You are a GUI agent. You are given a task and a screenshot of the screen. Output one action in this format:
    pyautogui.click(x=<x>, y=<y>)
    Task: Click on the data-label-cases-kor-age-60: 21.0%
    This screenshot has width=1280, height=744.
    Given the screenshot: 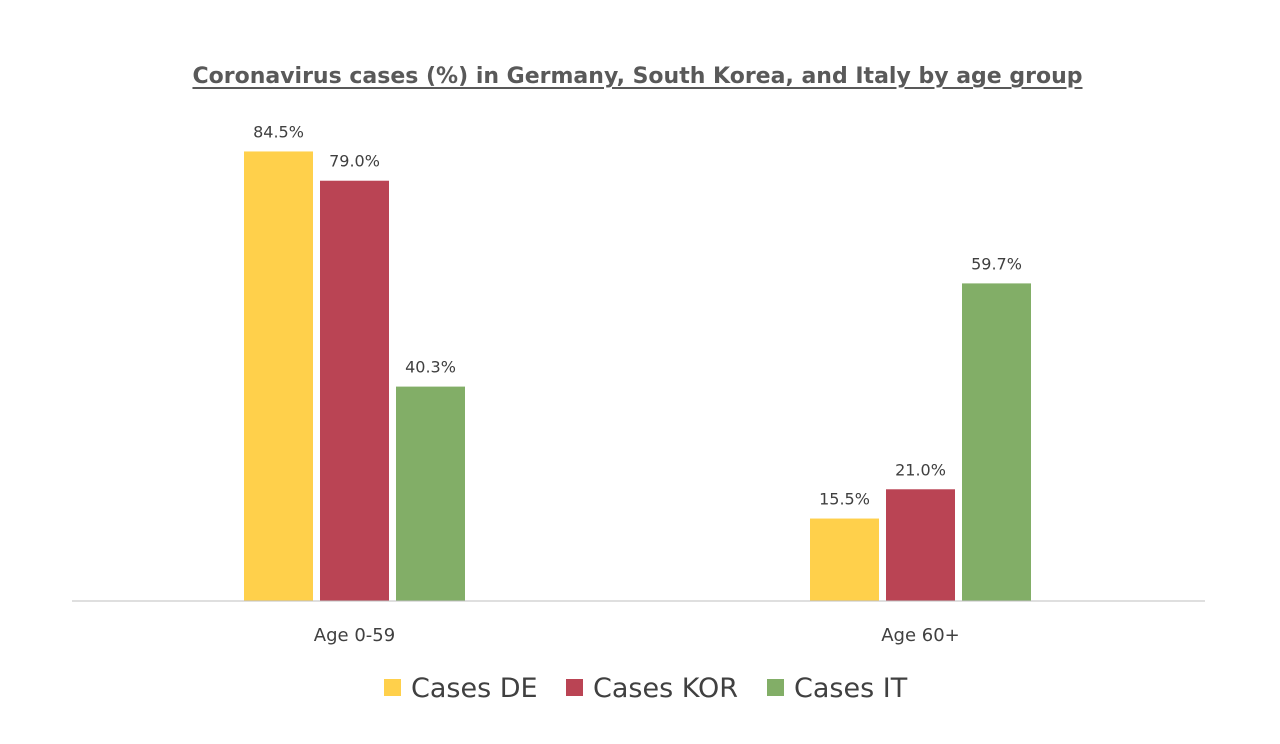 What is the action you would take?
    pyautogui.click(x=920, y=469)
    